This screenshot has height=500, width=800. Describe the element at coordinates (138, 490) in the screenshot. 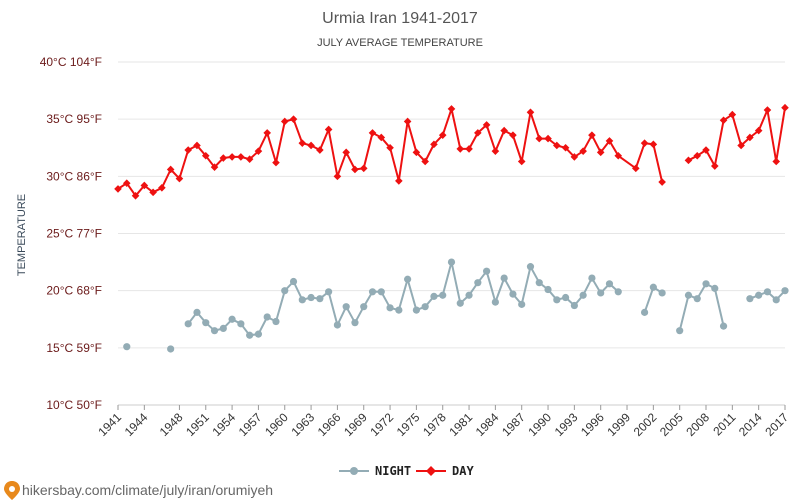

I see `watermark: hikersbay.com/climate/july/iran/orumiyeh` at that location.